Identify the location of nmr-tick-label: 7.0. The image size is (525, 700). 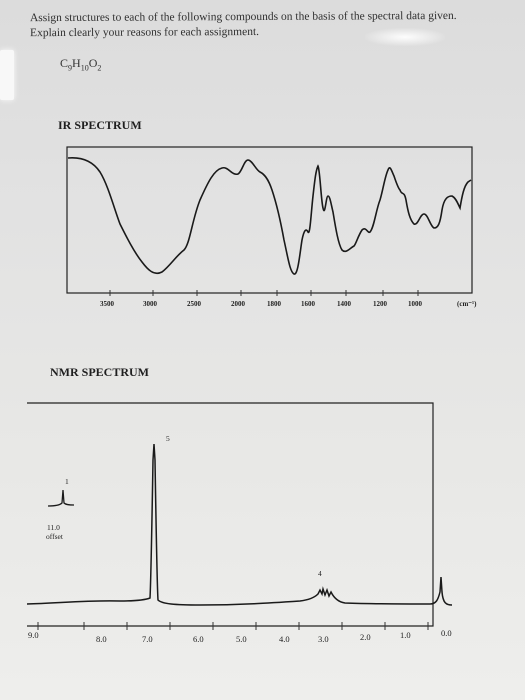
(147, 639).